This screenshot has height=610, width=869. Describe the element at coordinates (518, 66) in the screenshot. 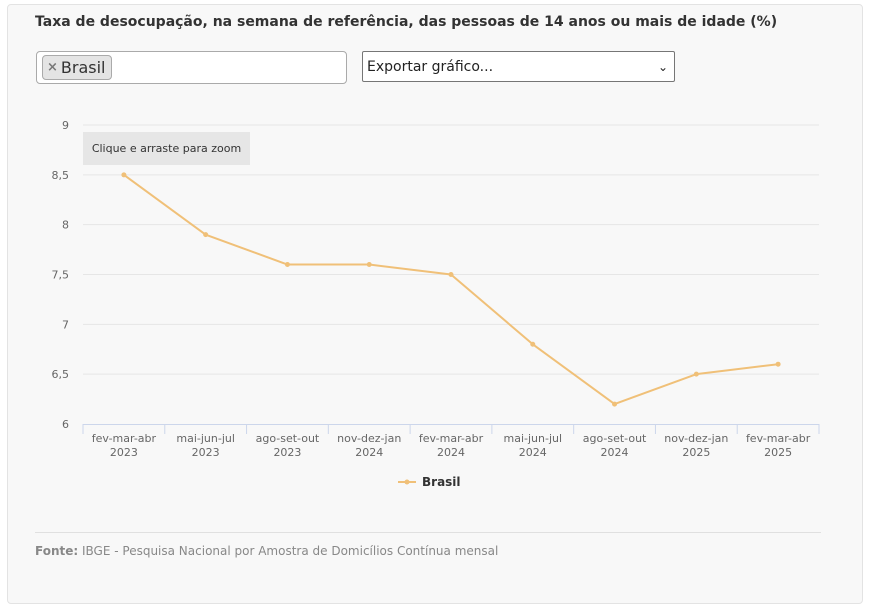

I see `export-chart-select: Exportar gráfico... ⌄` at that location.